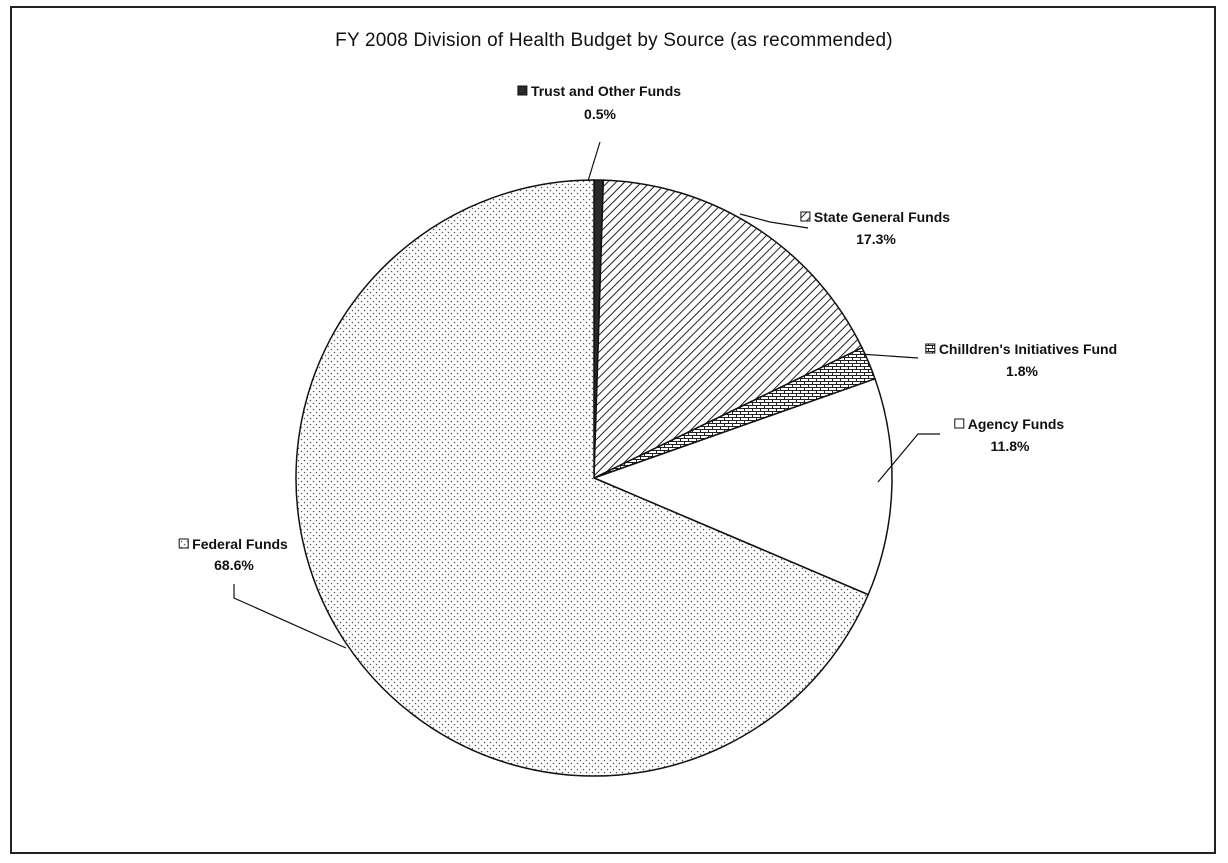 This screenshot has height=863, width=1228. Describe the element at coordinates (1010, 446) in the screenshot. I see `slice-value-agency-funds: 11.8%` at that location.